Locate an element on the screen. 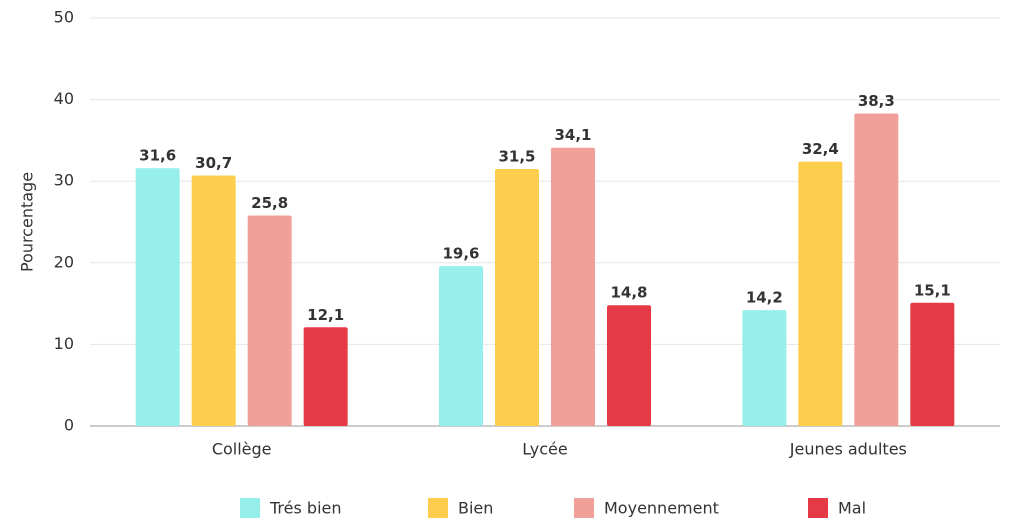  y-tick-label: 10 is located at coordinates (64, 343).